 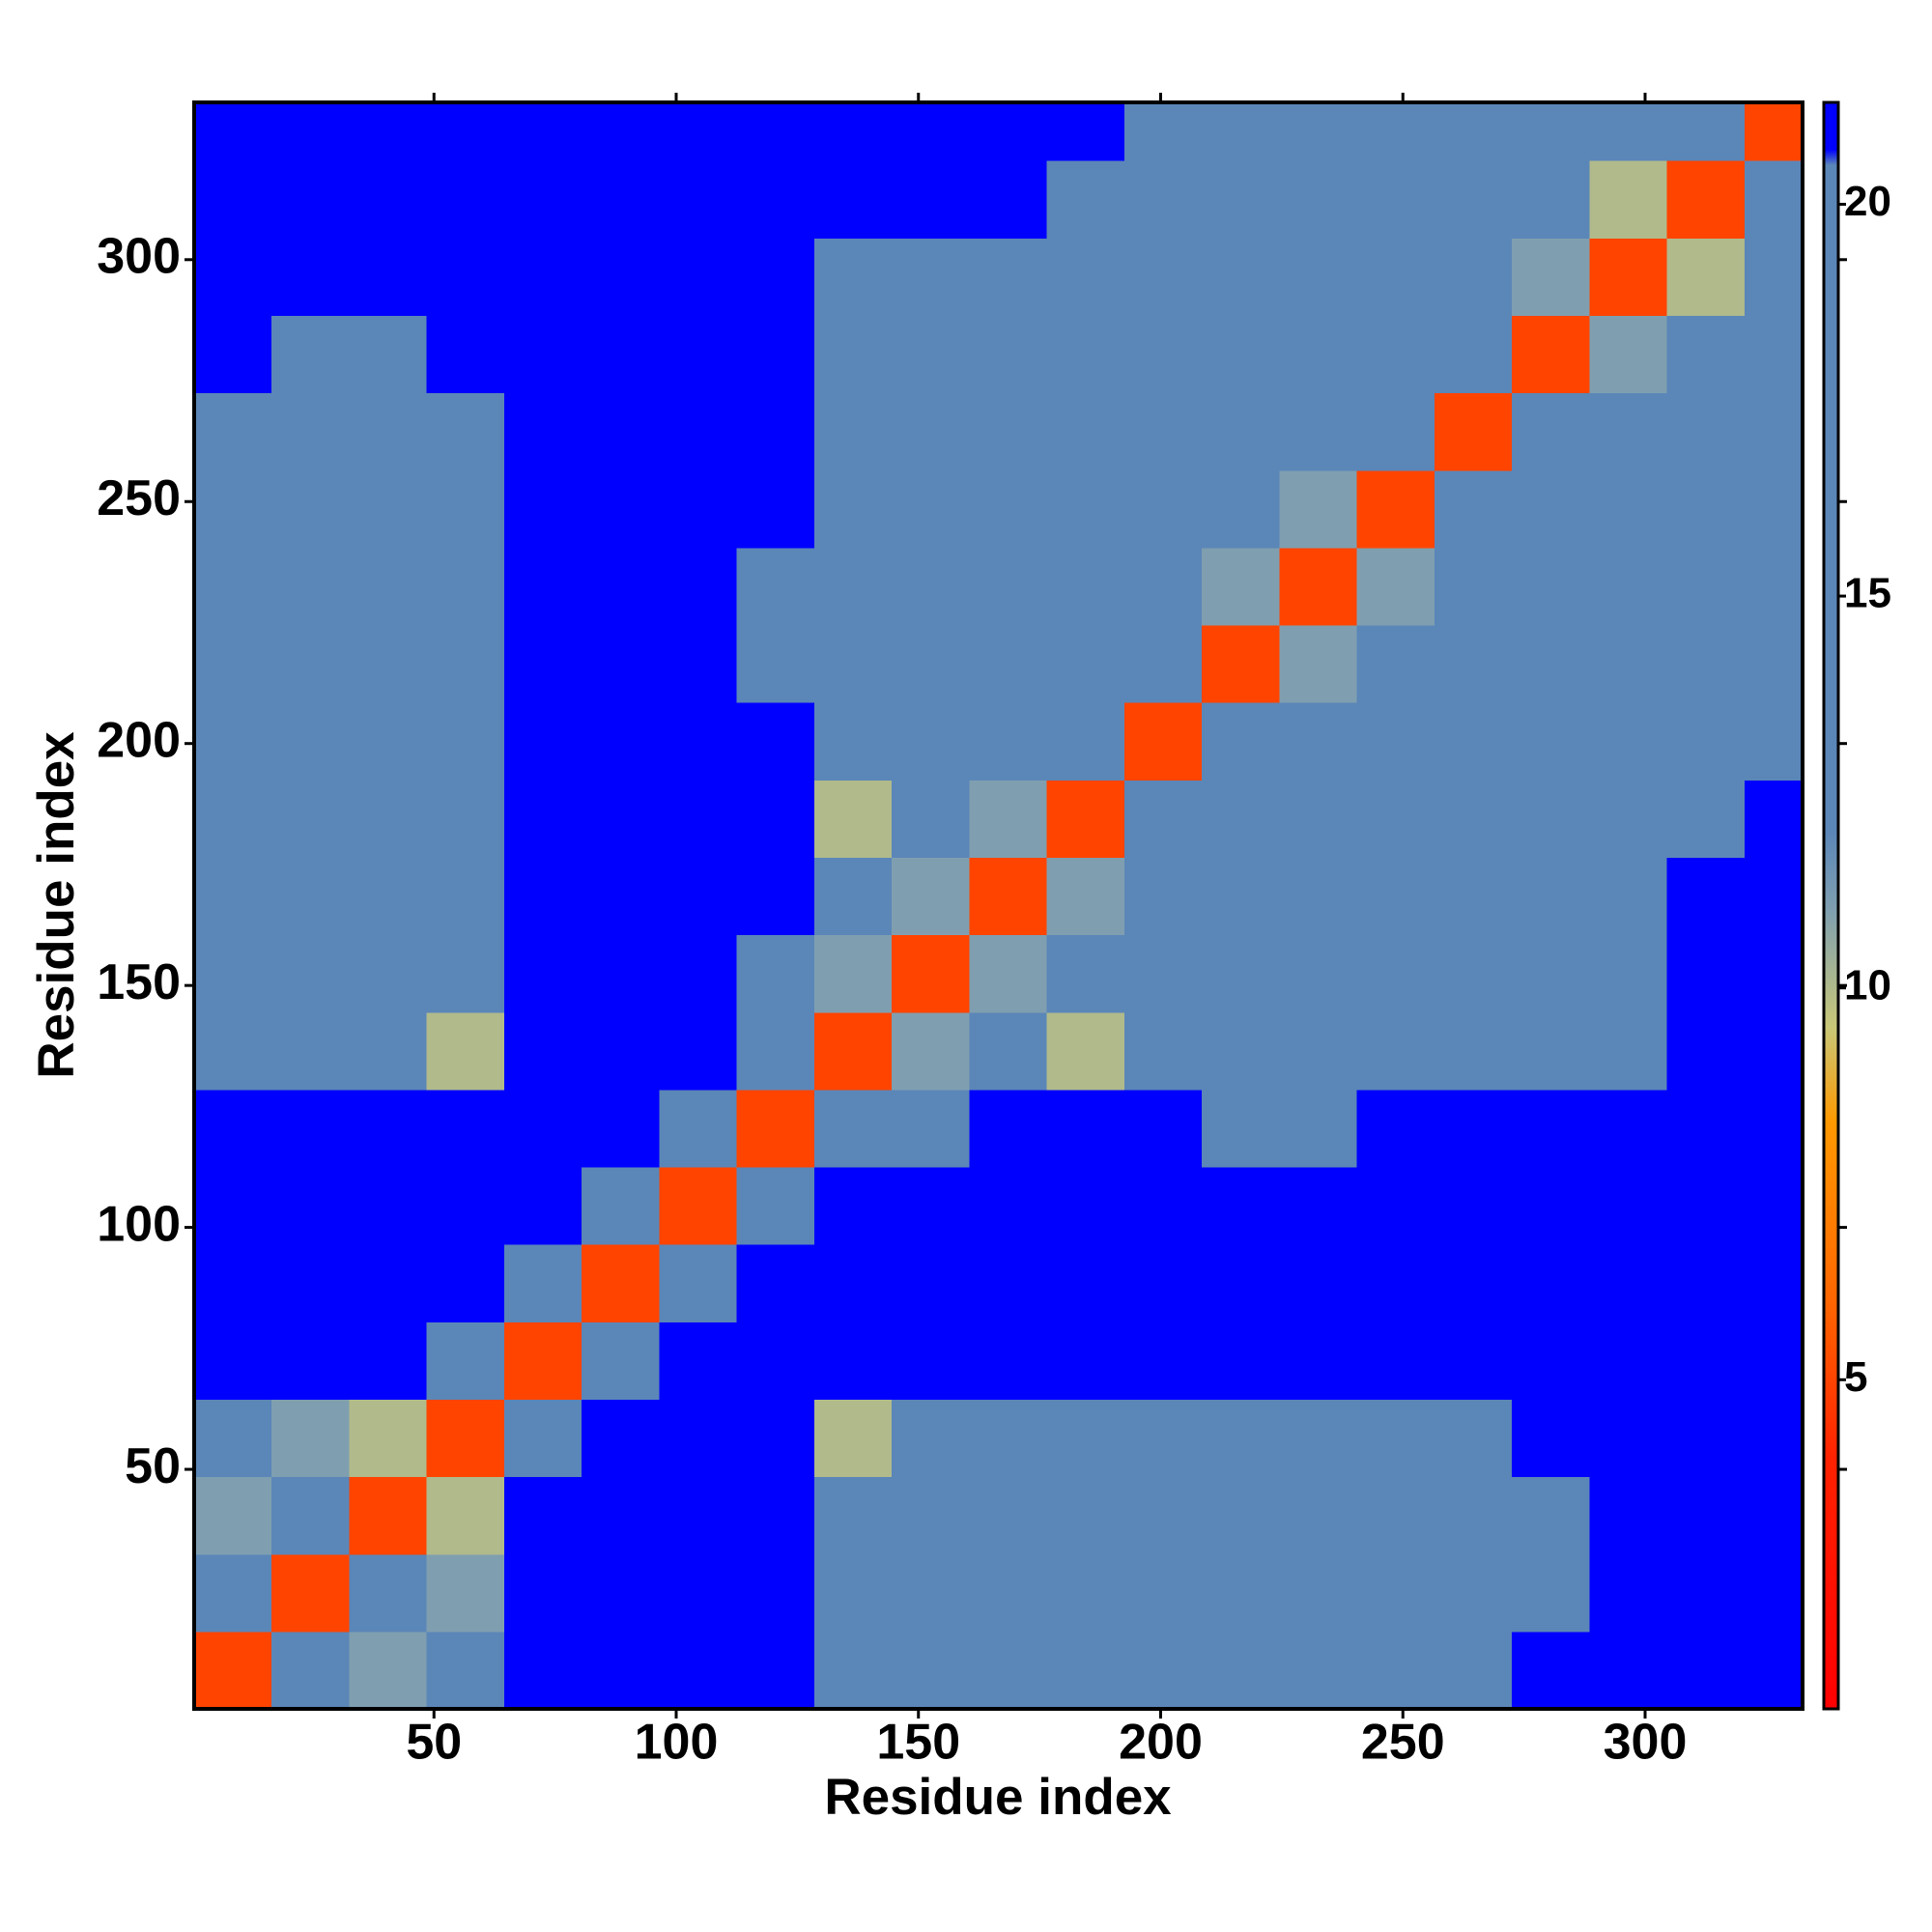 I want to click on y-tick-label: 150, so click(x=139, y=982).